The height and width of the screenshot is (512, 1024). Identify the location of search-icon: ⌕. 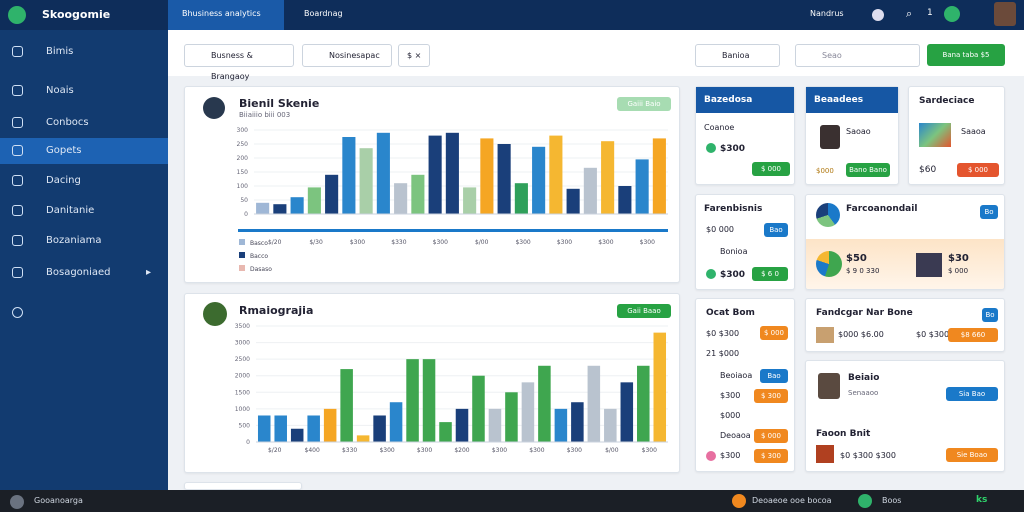
(909, 13).